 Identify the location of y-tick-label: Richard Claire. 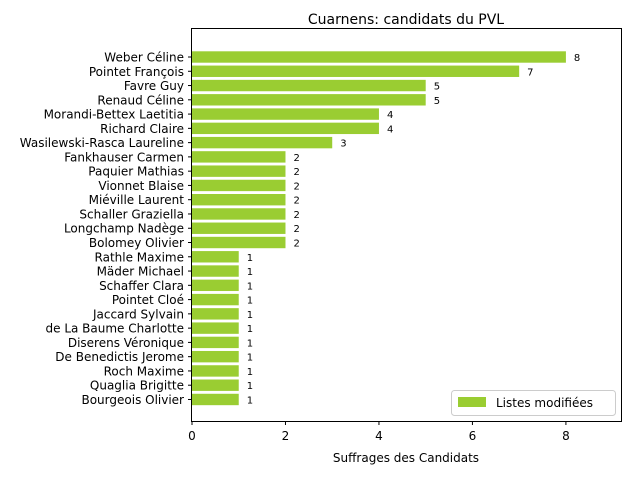
(142, 129).